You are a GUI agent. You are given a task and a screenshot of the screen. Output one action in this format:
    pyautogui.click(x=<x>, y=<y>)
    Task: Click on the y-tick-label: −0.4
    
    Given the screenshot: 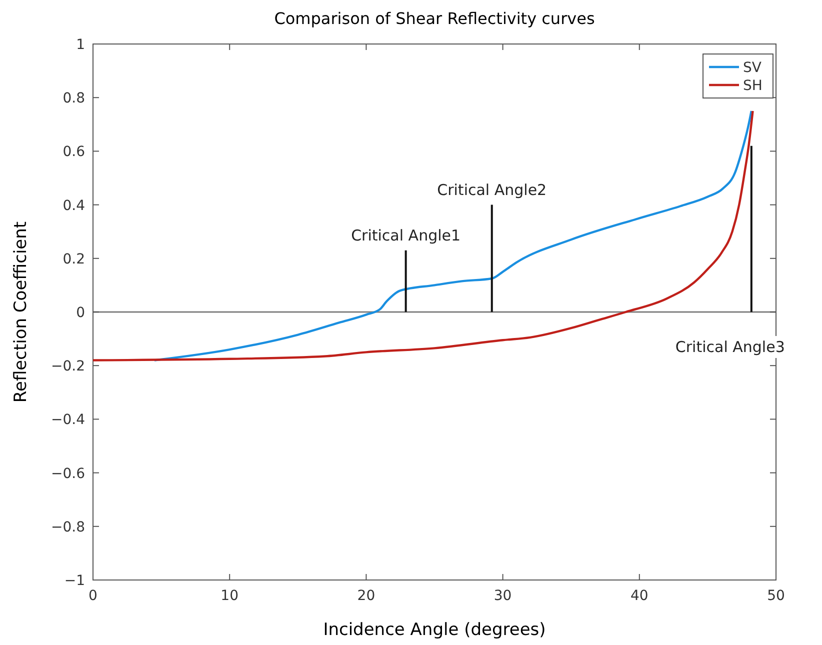 What is the action you would take?
    pyautogui.click(x=68, y=420)
    